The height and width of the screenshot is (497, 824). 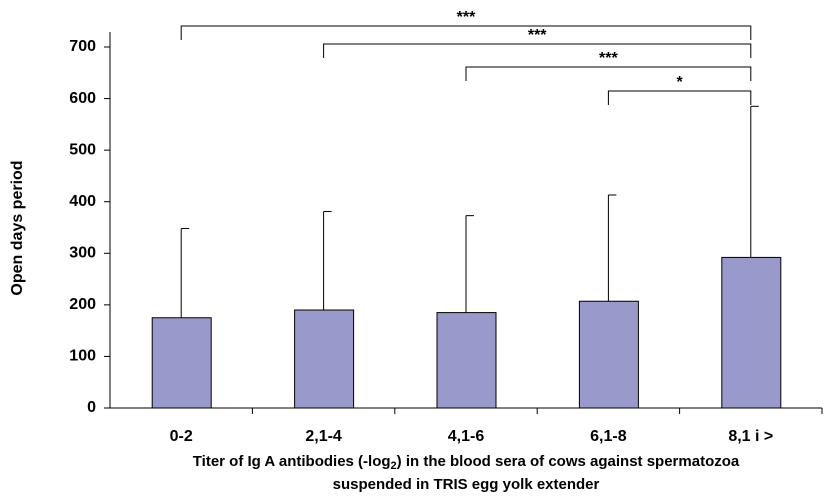 I want to click on y-tick-label: 500, so click(x=82, y=149).